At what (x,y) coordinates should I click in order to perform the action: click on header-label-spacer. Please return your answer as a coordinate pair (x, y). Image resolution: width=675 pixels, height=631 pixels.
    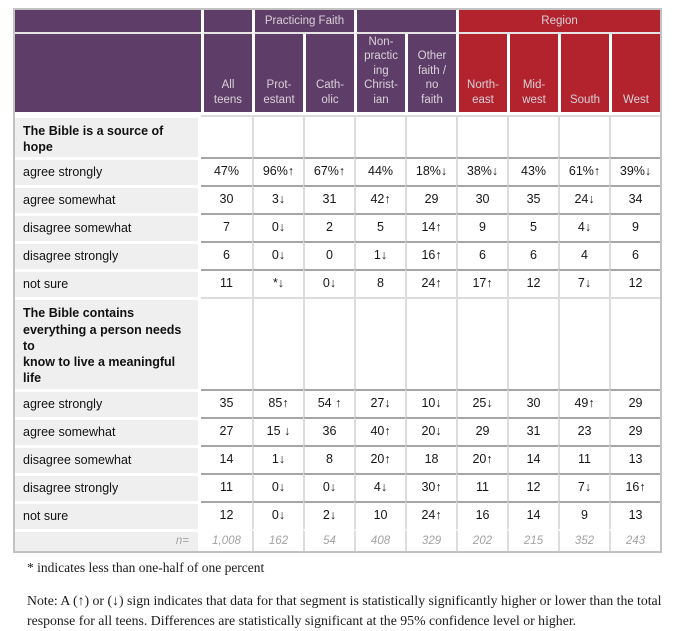
    Looking at the image, I should click on (108, 74).